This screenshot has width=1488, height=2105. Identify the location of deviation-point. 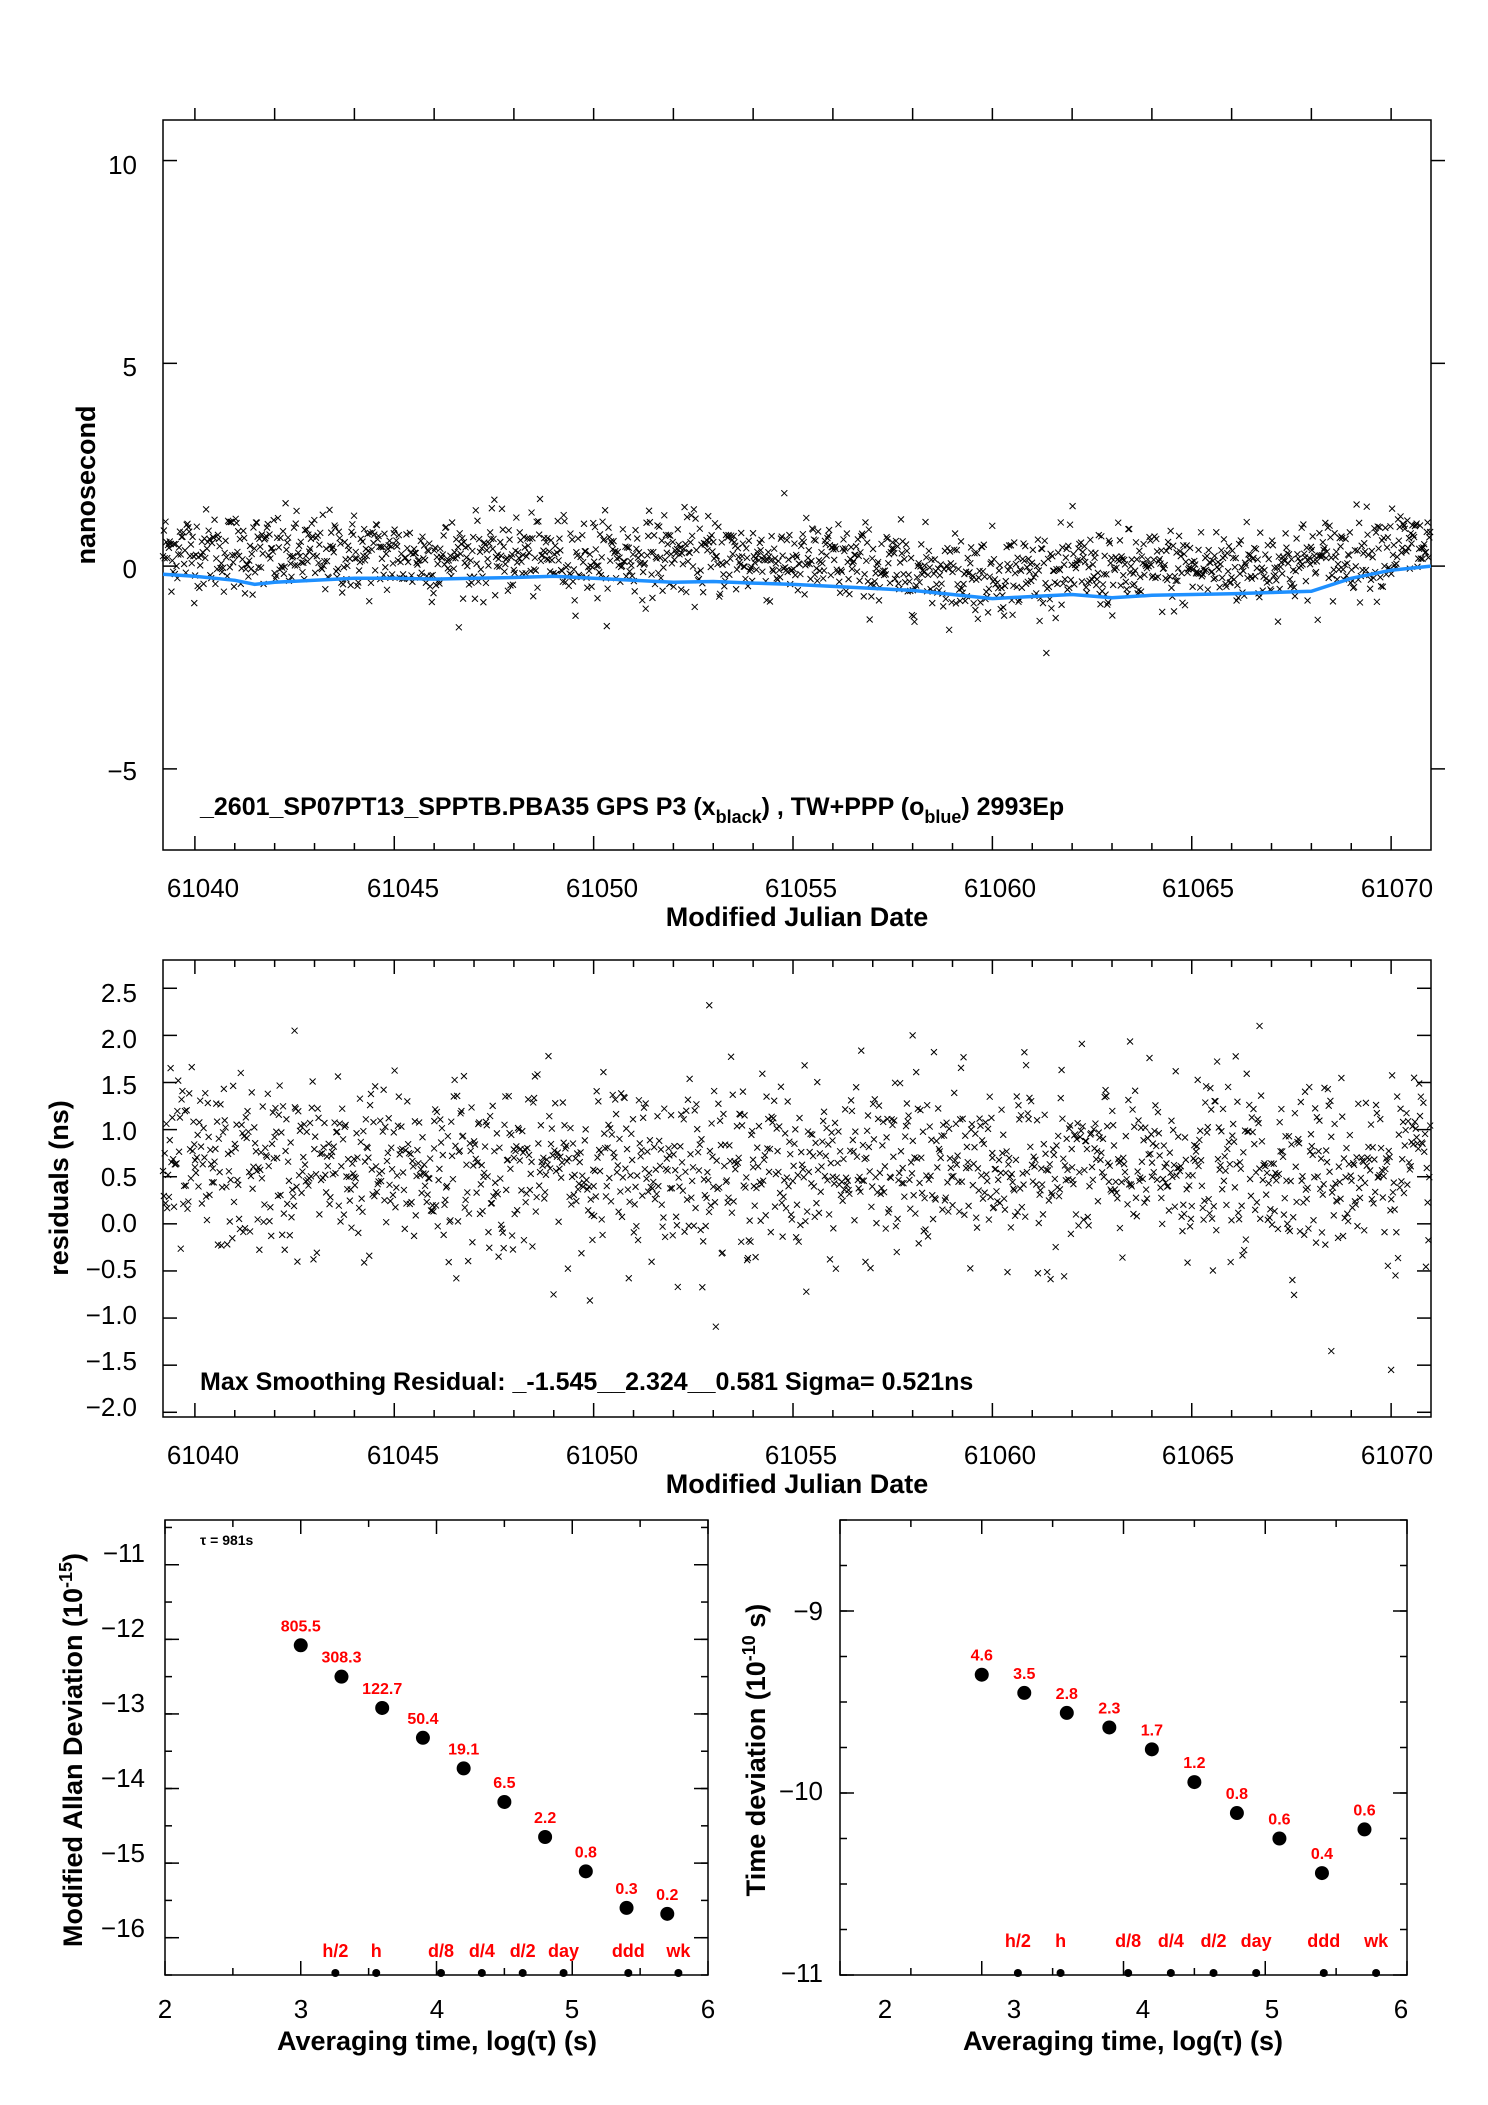
(1066, 1712).